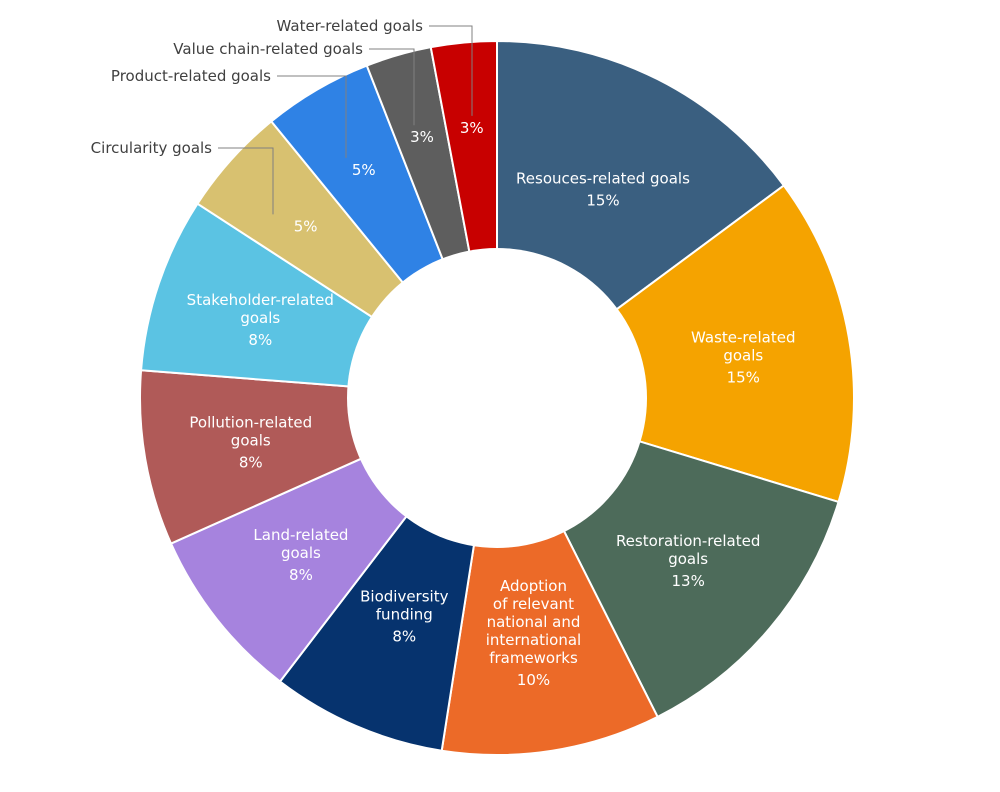 Image resolution: width=1000 pixels, height=792 pixels. What do you see at coordinates (268, 49) in the screenshot?
I see `outside-label-value-chain-related-goals: Value chain-related goals` at bounding box center [268, 49].